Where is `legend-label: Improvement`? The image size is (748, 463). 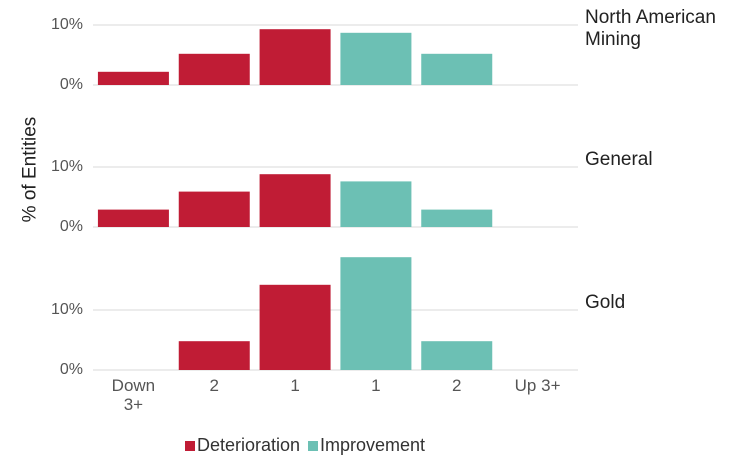
legend-label: Improvement is located at coordinates (373, 445).